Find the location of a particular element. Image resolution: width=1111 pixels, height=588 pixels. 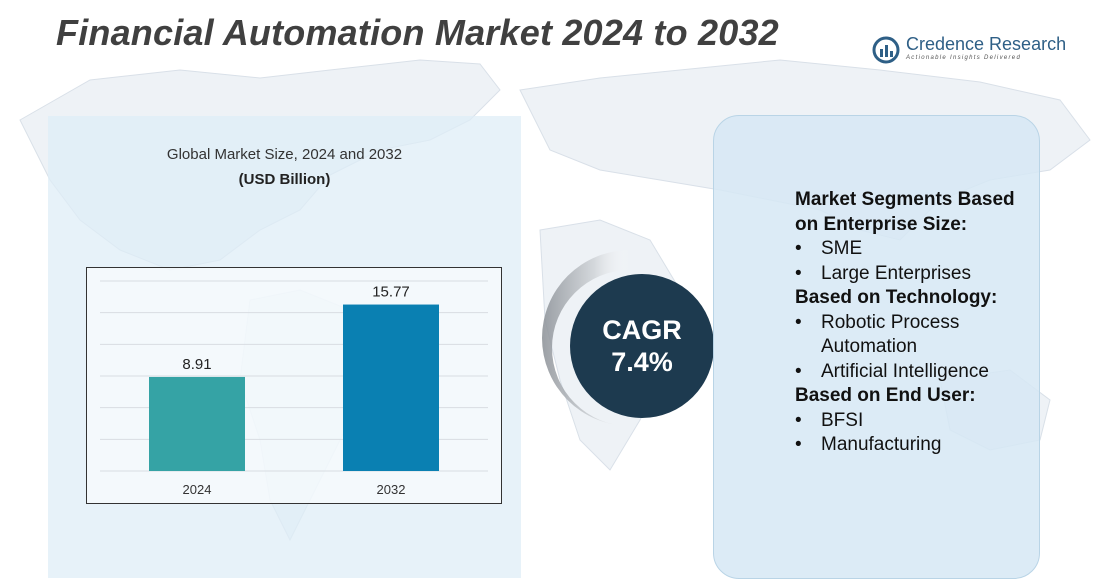

category-label-2032: 2032 is located at coordinates (391, 489).